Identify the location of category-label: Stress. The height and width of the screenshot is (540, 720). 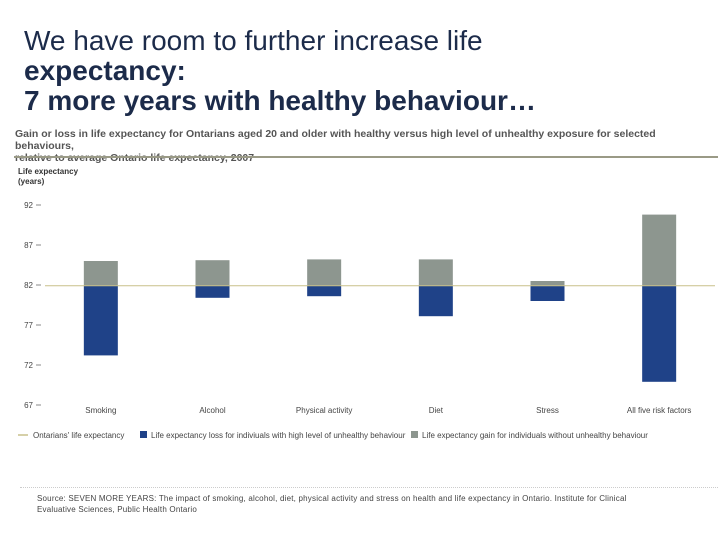
(547, 410).